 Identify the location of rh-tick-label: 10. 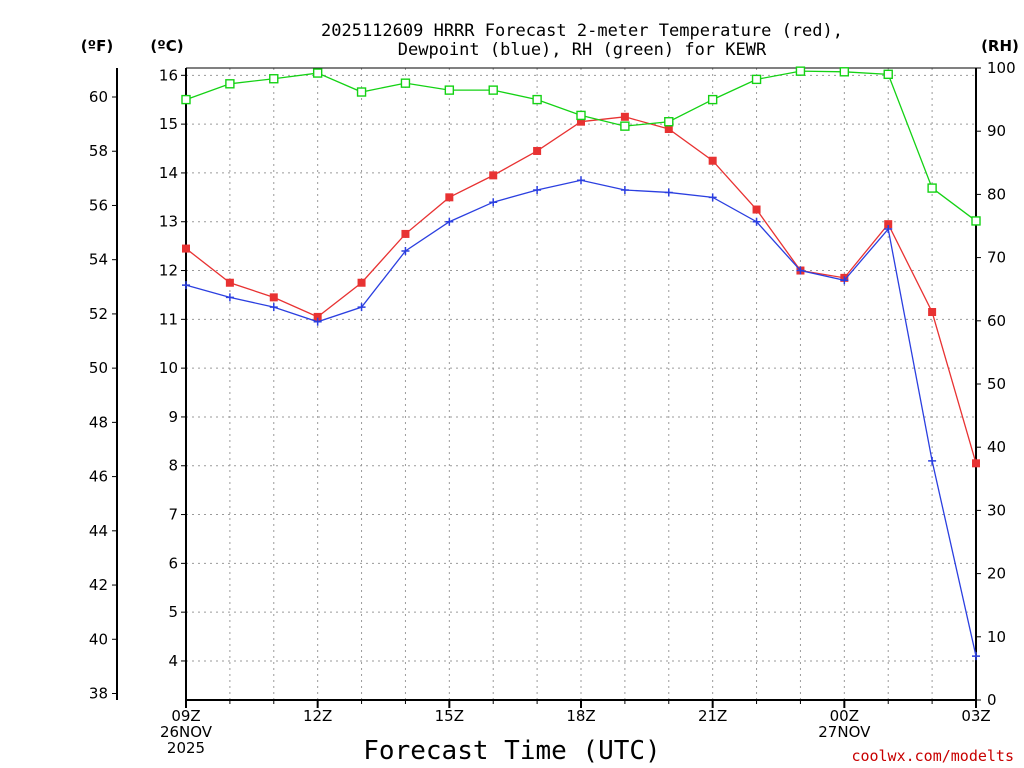
(996, 637).